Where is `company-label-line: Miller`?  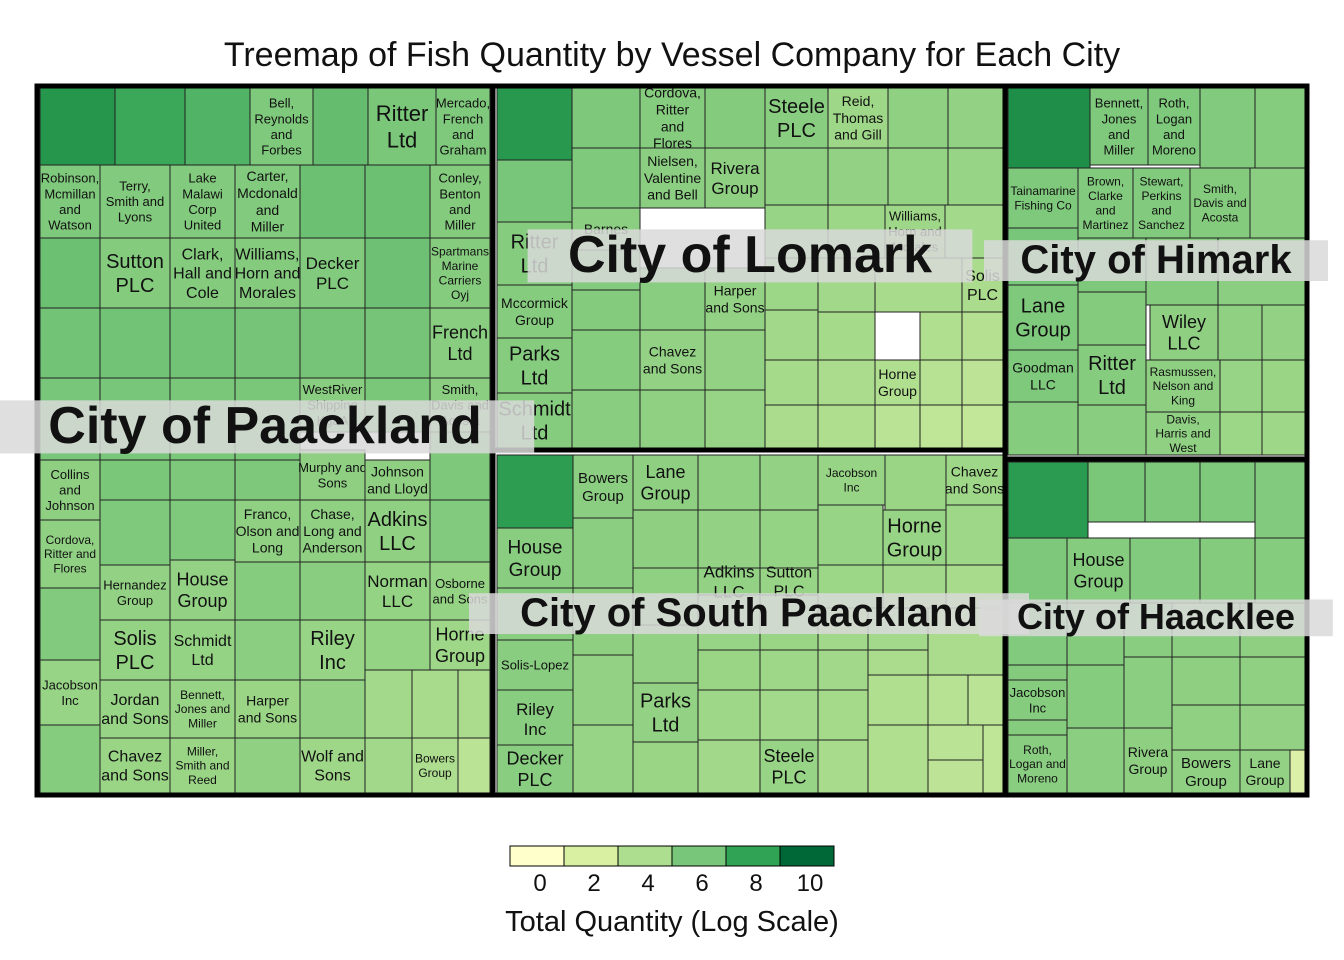
company-label-line: Miller is located at coordinates (268, 227).